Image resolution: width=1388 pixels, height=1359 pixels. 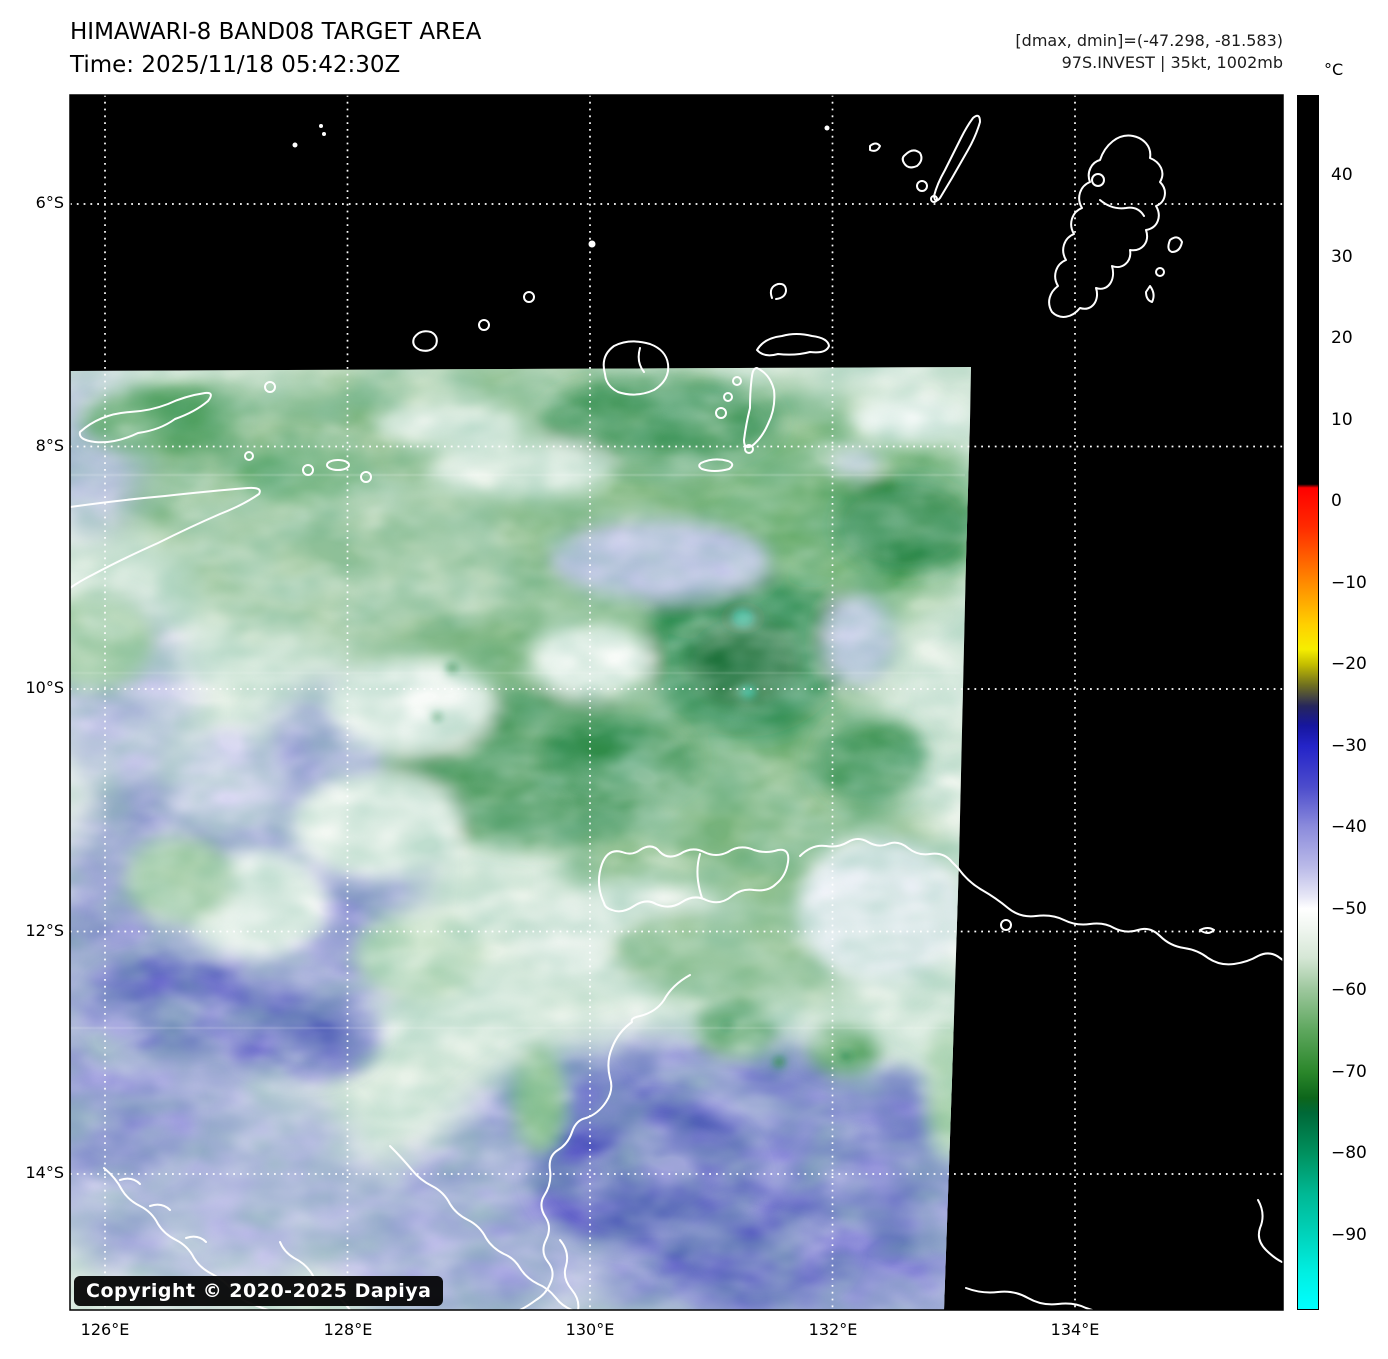 I want to click on figure-timestamp: Time: 2025/11/18 05:42:30Z, so click(x=235, y=65).